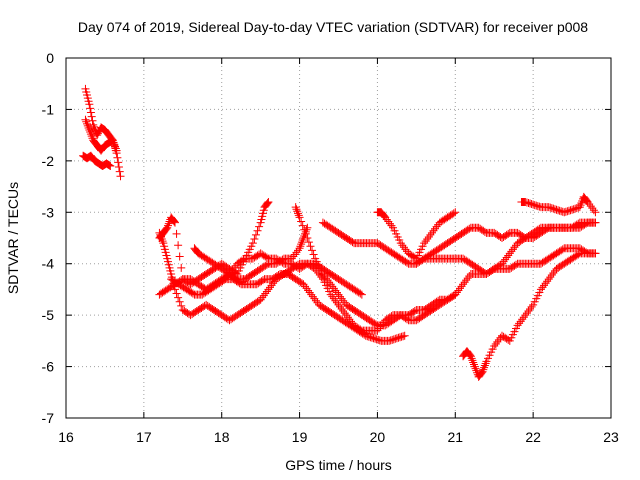  What do you see at coordinates (48, 367) in the screenshot?
I see `y-tick-label: -6` at bounding box center [48, 367].